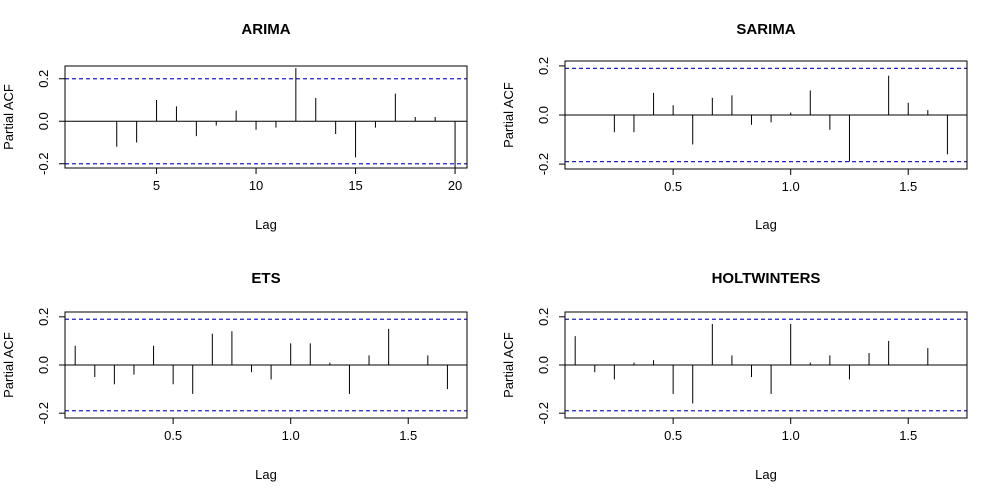 The image size is (1000, 500). Describe the element at coordinates (355, 185) in the screenshot. I see `x-tick-label: 15` at that location.